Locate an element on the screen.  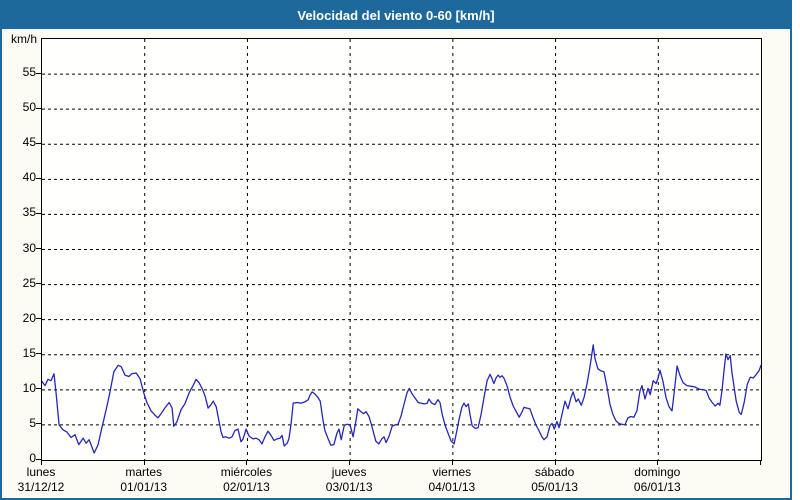
day-date: 31/12/12 is located at coordinates (41, 487).